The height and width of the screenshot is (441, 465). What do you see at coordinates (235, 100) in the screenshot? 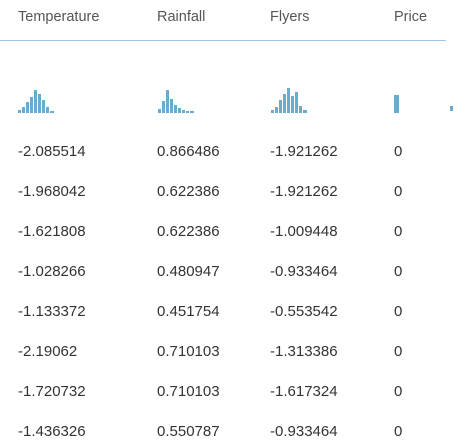
I see `histograms` at bounding box center [235, 100].